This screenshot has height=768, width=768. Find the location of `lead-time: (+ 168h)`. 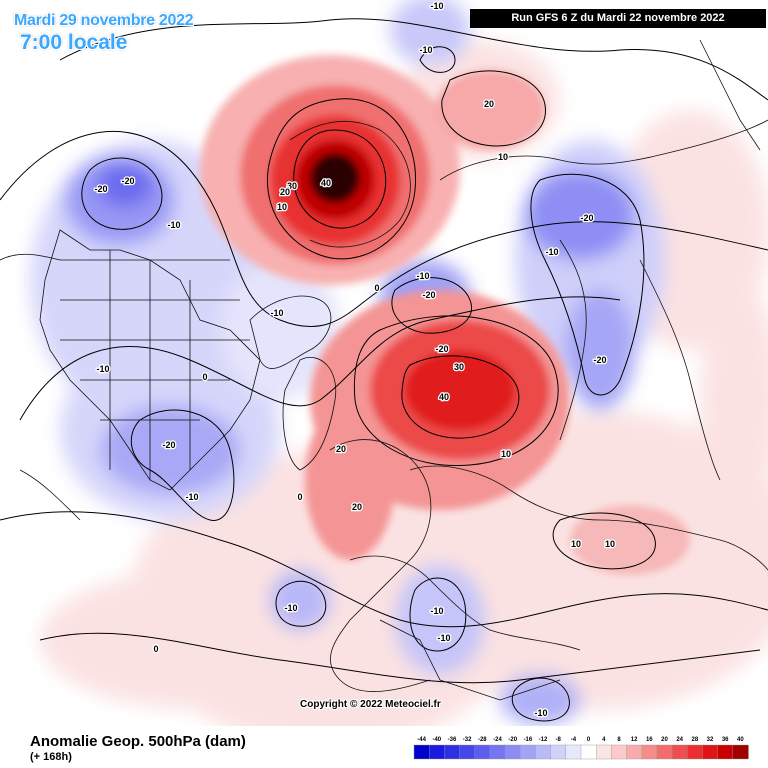

lead-time: (+ 168h) is located at coordinates (51, 757).